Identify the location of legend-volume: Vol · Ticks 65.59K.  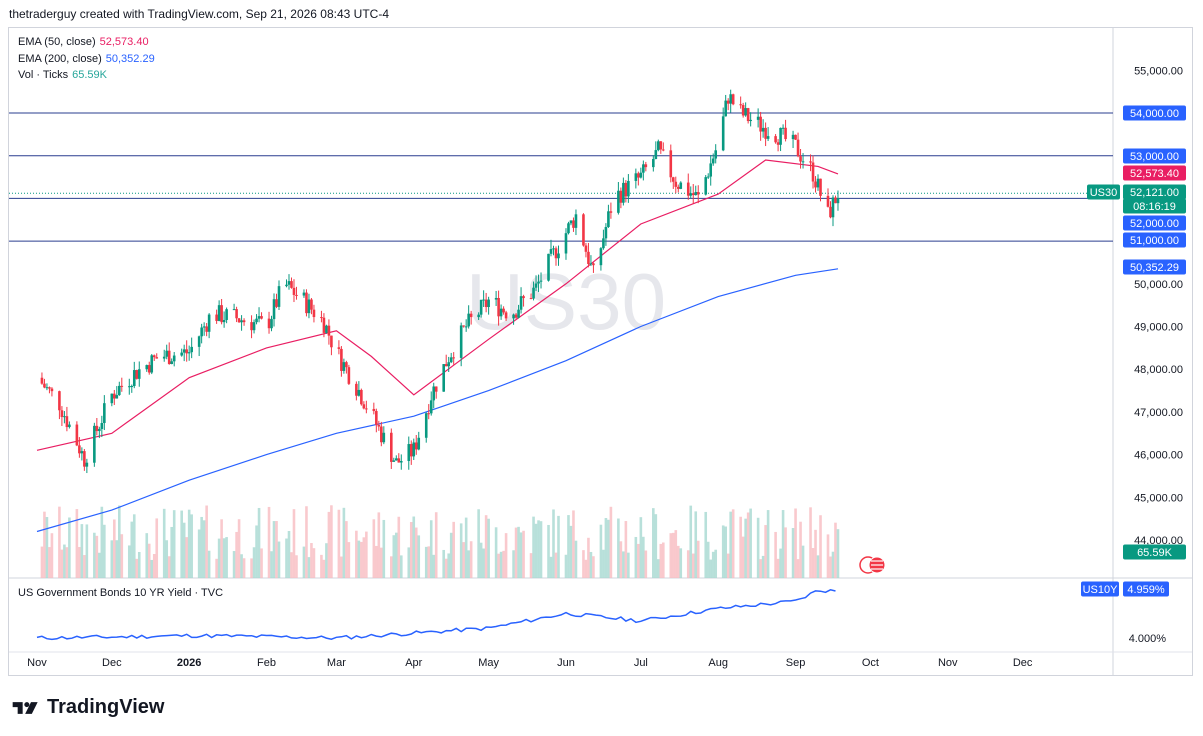
(62, 75).